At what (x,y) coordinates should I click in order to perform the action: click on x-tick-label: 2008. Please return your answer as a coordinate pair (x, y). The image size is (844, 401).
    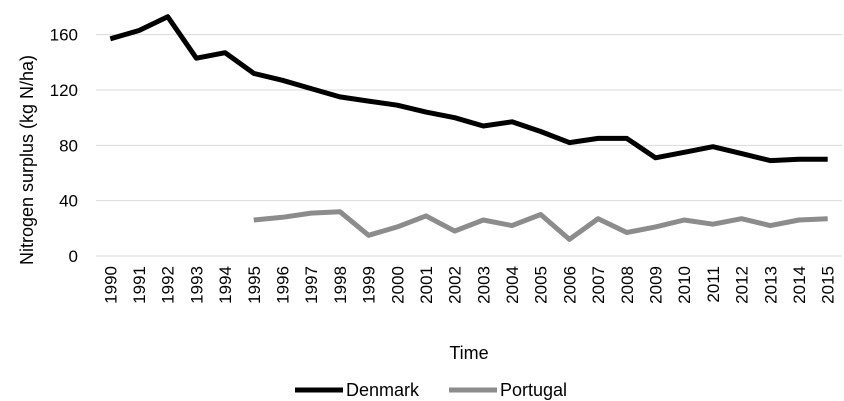
    Looking at the image, I should click on (627, 285).